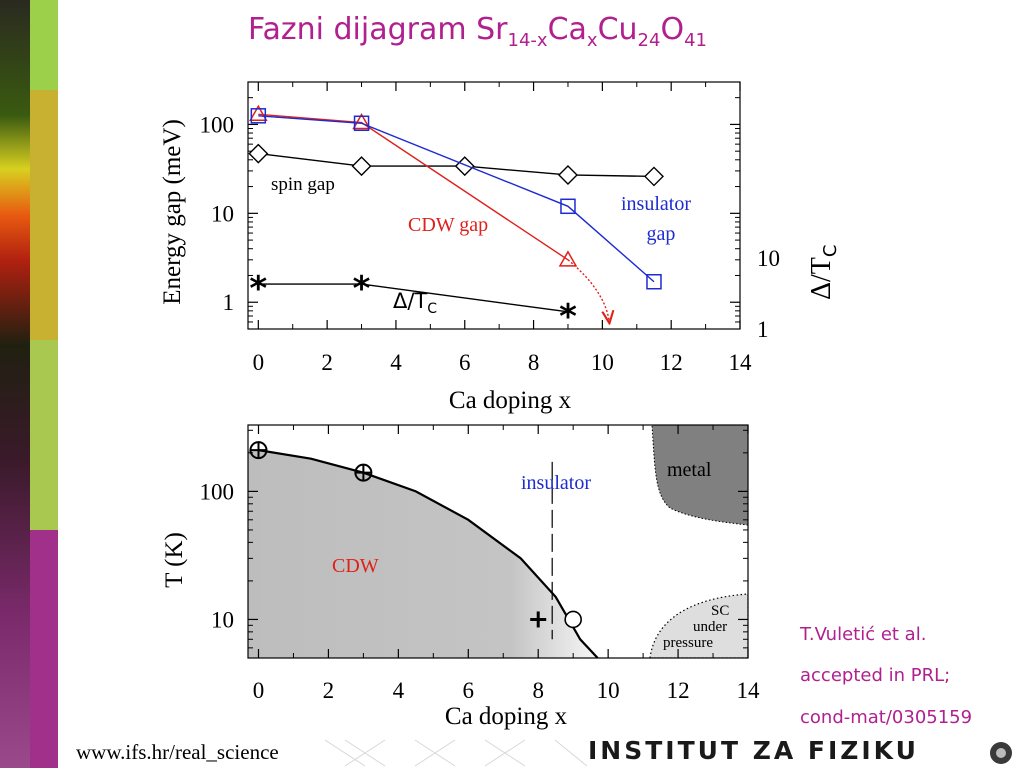 This screenshot has height=768, width=1024. Describe the element at coordinates (863, 634) in the screenshot. I see `citation-line-1: T.Vuletić et al.` at that location.